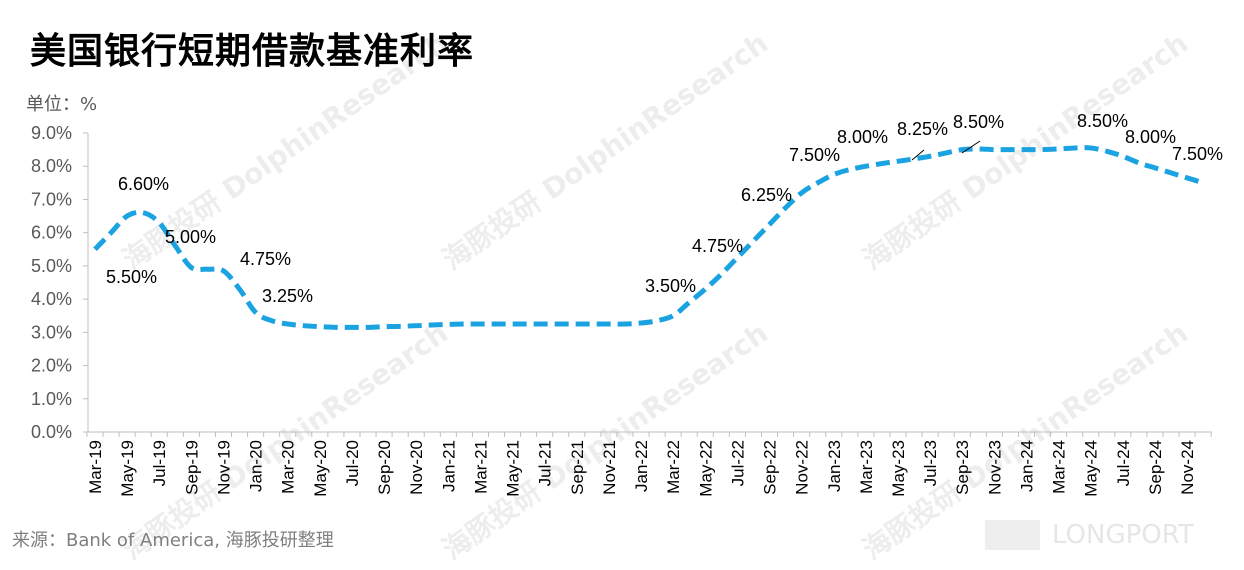 The image size is (1244, 570). Describe the element at coordinates (922, 129) in the screenshot. I see `data-label: 8.25%` at that location.